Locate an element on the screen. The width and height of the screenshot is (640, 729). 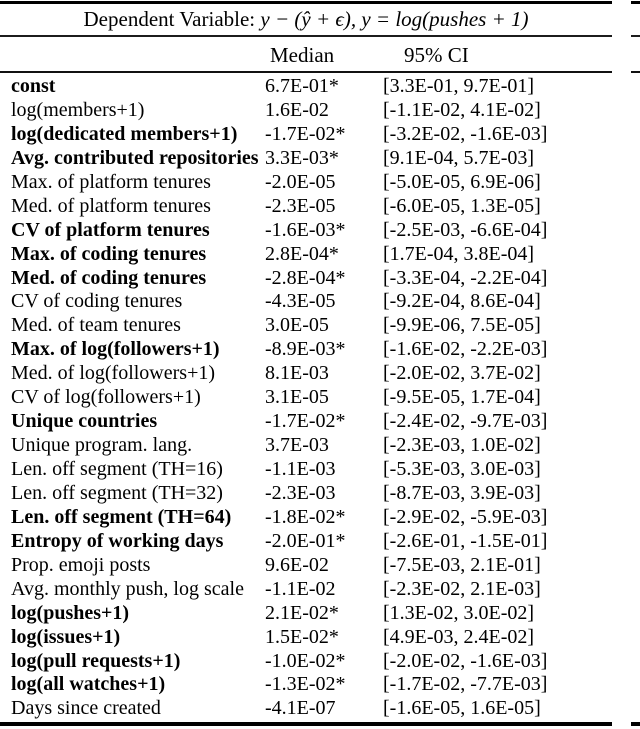
ci-value: [-2.3E-02, 2.1E-03] is located at coordinates (462, 588).